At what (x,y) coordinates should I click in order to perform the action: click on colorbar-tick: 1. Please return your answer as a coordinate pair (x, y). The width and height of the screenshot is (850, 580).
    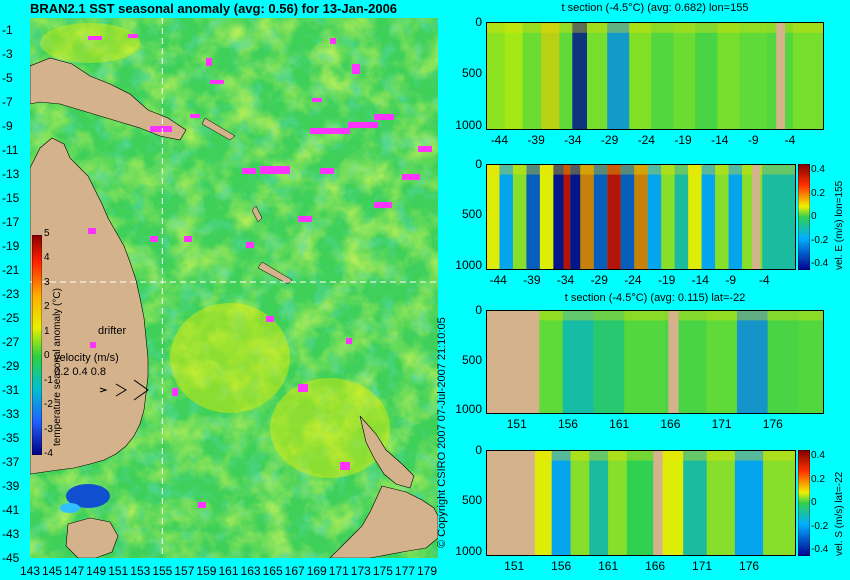
    Looking at the image, I should click on (47, 331).